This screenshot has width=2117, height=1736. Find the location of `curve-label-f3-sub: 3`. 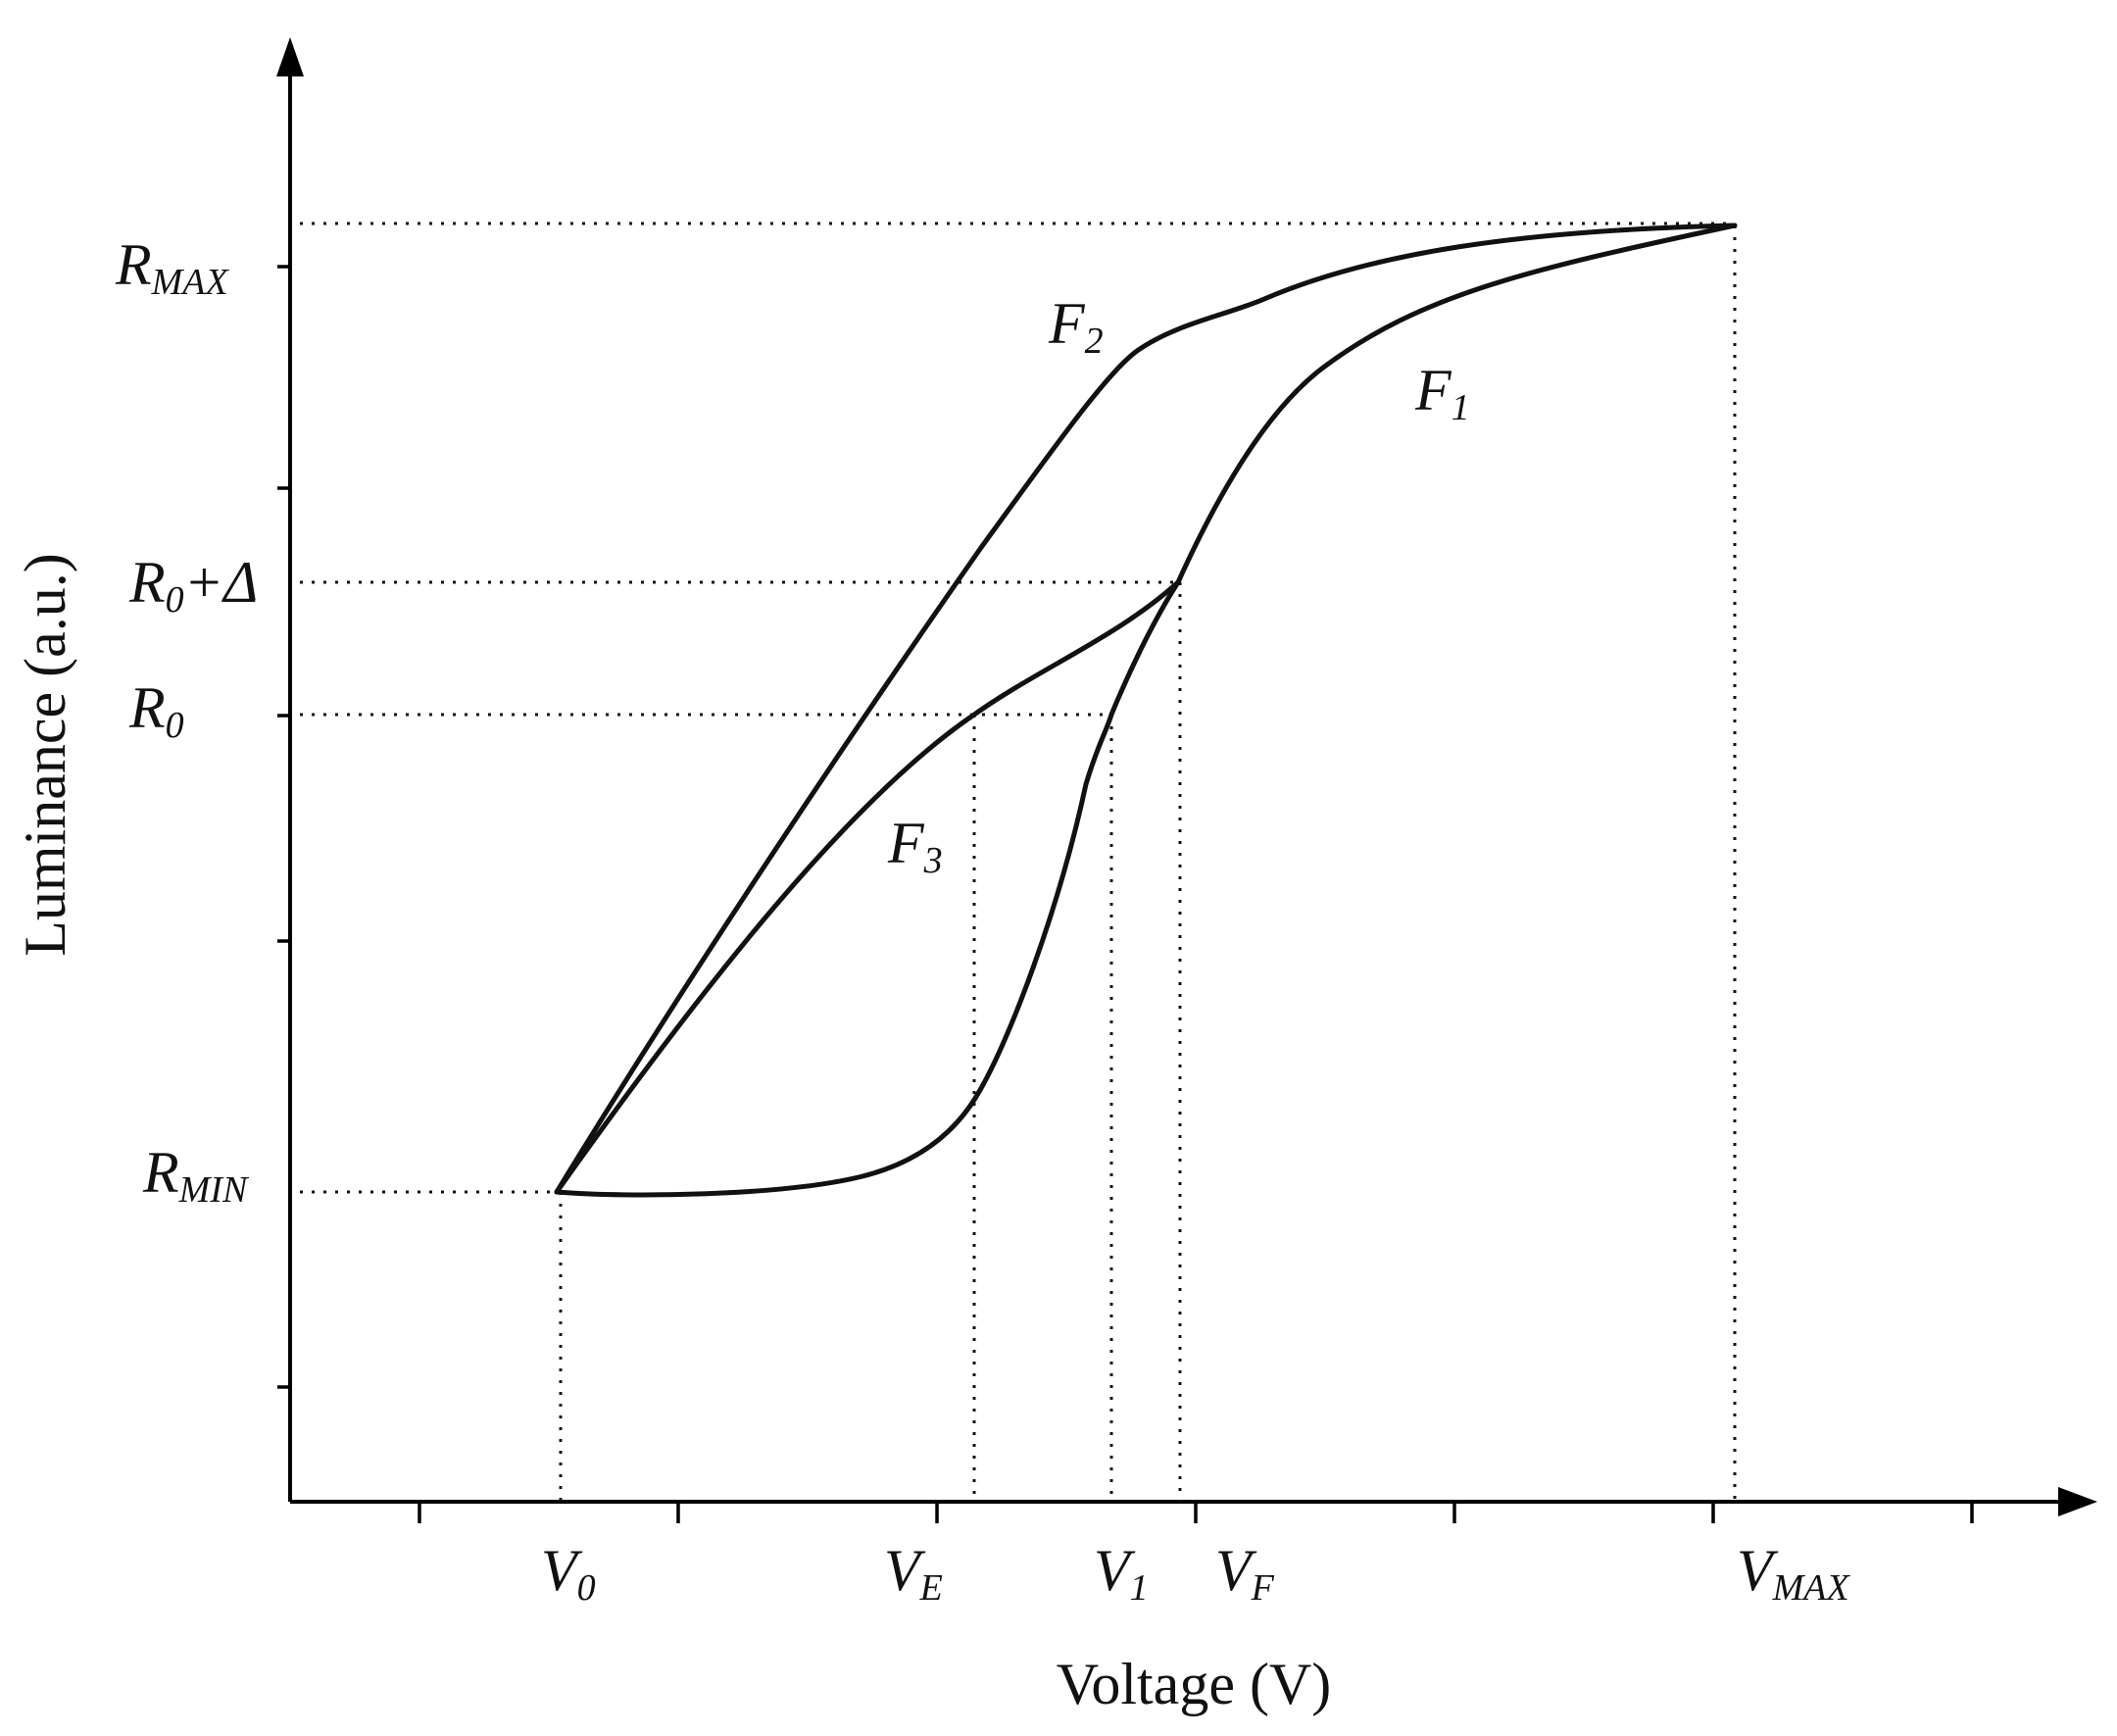

curve-label-f3-sub: 3 is located at coordinates (933, 861).